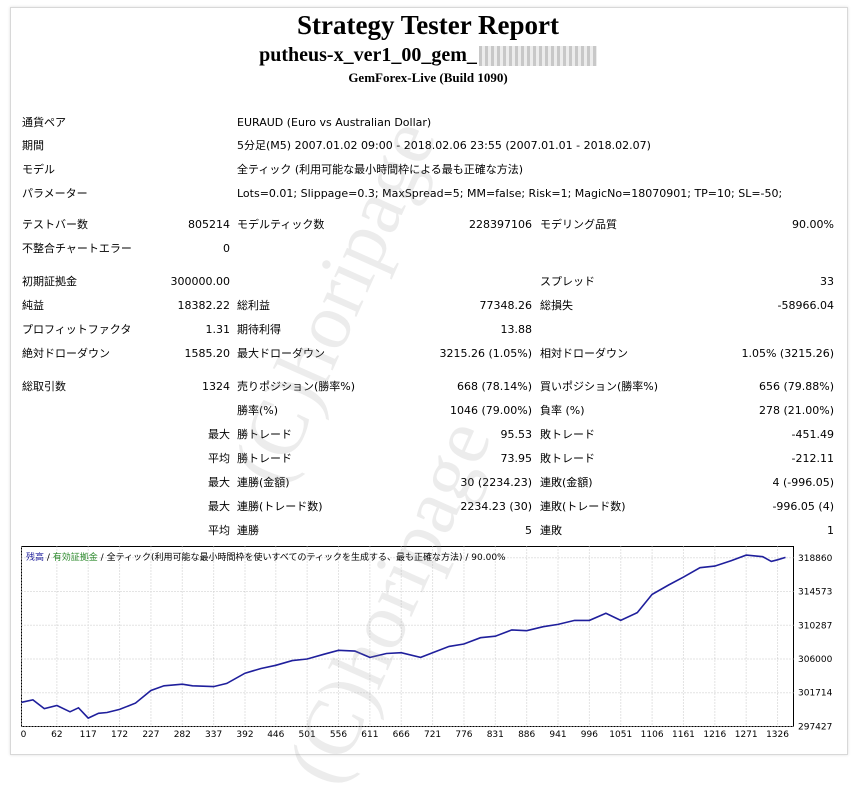 The image size is (856, 797). What do you see at coordinates (485, 353) in the screenshot?
I see `maxdd-value: 3215.26 (1.05%)` at bounding box center [485, 353].